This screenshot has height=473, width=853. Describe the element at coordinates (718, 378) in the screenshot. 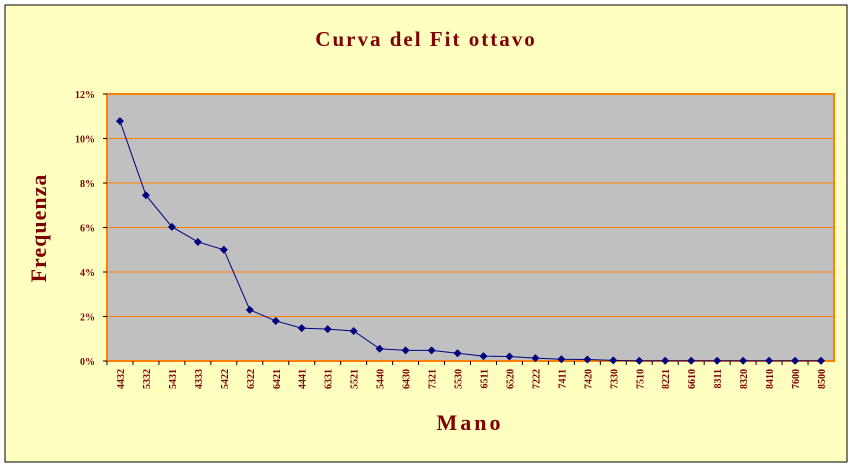

I see `x-tick-label: 8311` at that location.